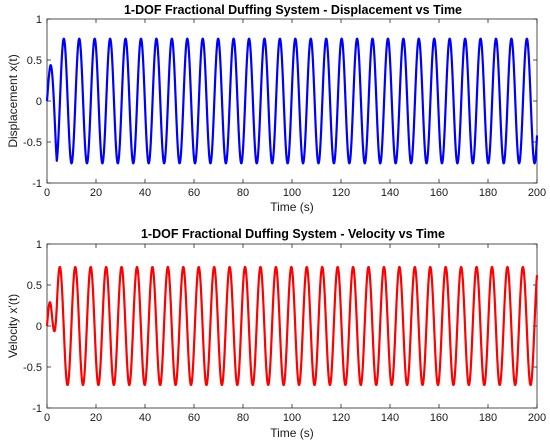 The height and width of the screenshot is (445, 550). What do you see at coordinates (13, 100) in the screenshot?
I see `y-axis-label: Displacement x(t)` at bounding box center [13, 100].